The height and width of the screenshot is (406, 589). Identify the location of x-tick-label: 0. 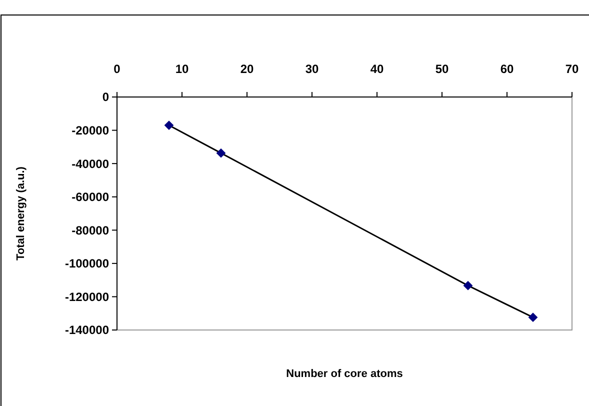
(117, 69).